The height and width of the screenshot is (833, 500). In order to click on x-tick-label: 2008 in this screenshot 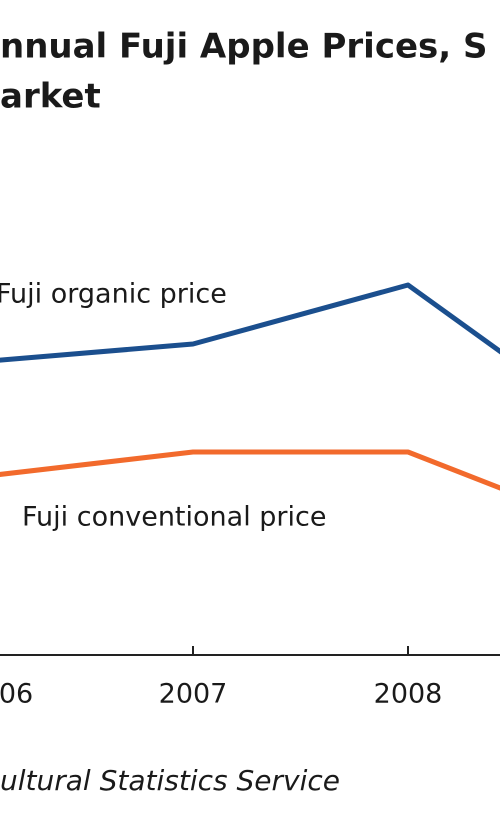, I will do `click(408, 694)`.